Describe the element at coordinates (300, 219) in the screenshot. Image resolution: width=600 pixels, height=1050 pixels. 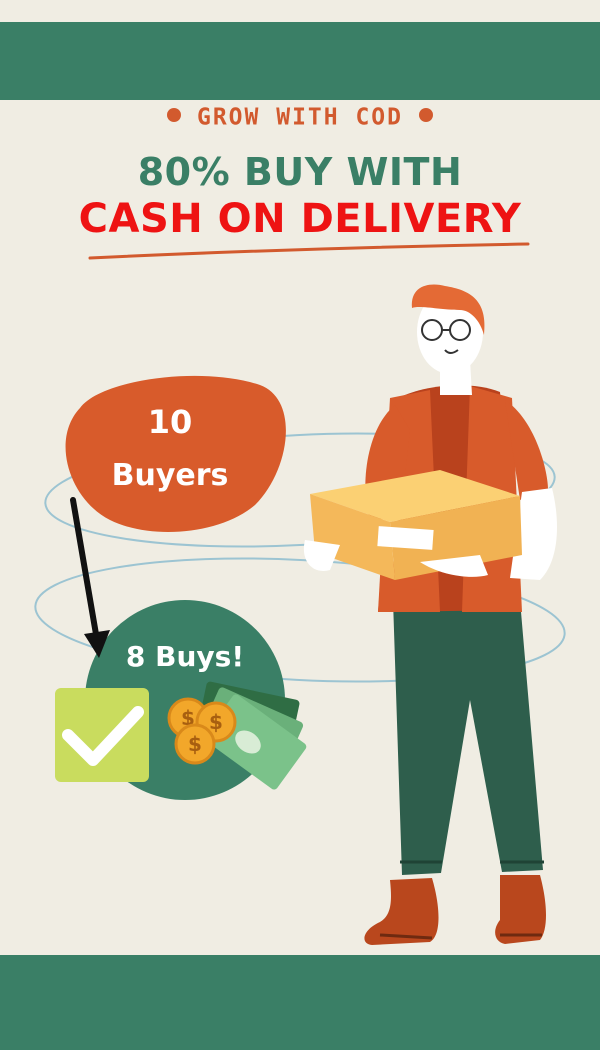
I see `headline-line-2: CASH ON DELIVERY` at that location.